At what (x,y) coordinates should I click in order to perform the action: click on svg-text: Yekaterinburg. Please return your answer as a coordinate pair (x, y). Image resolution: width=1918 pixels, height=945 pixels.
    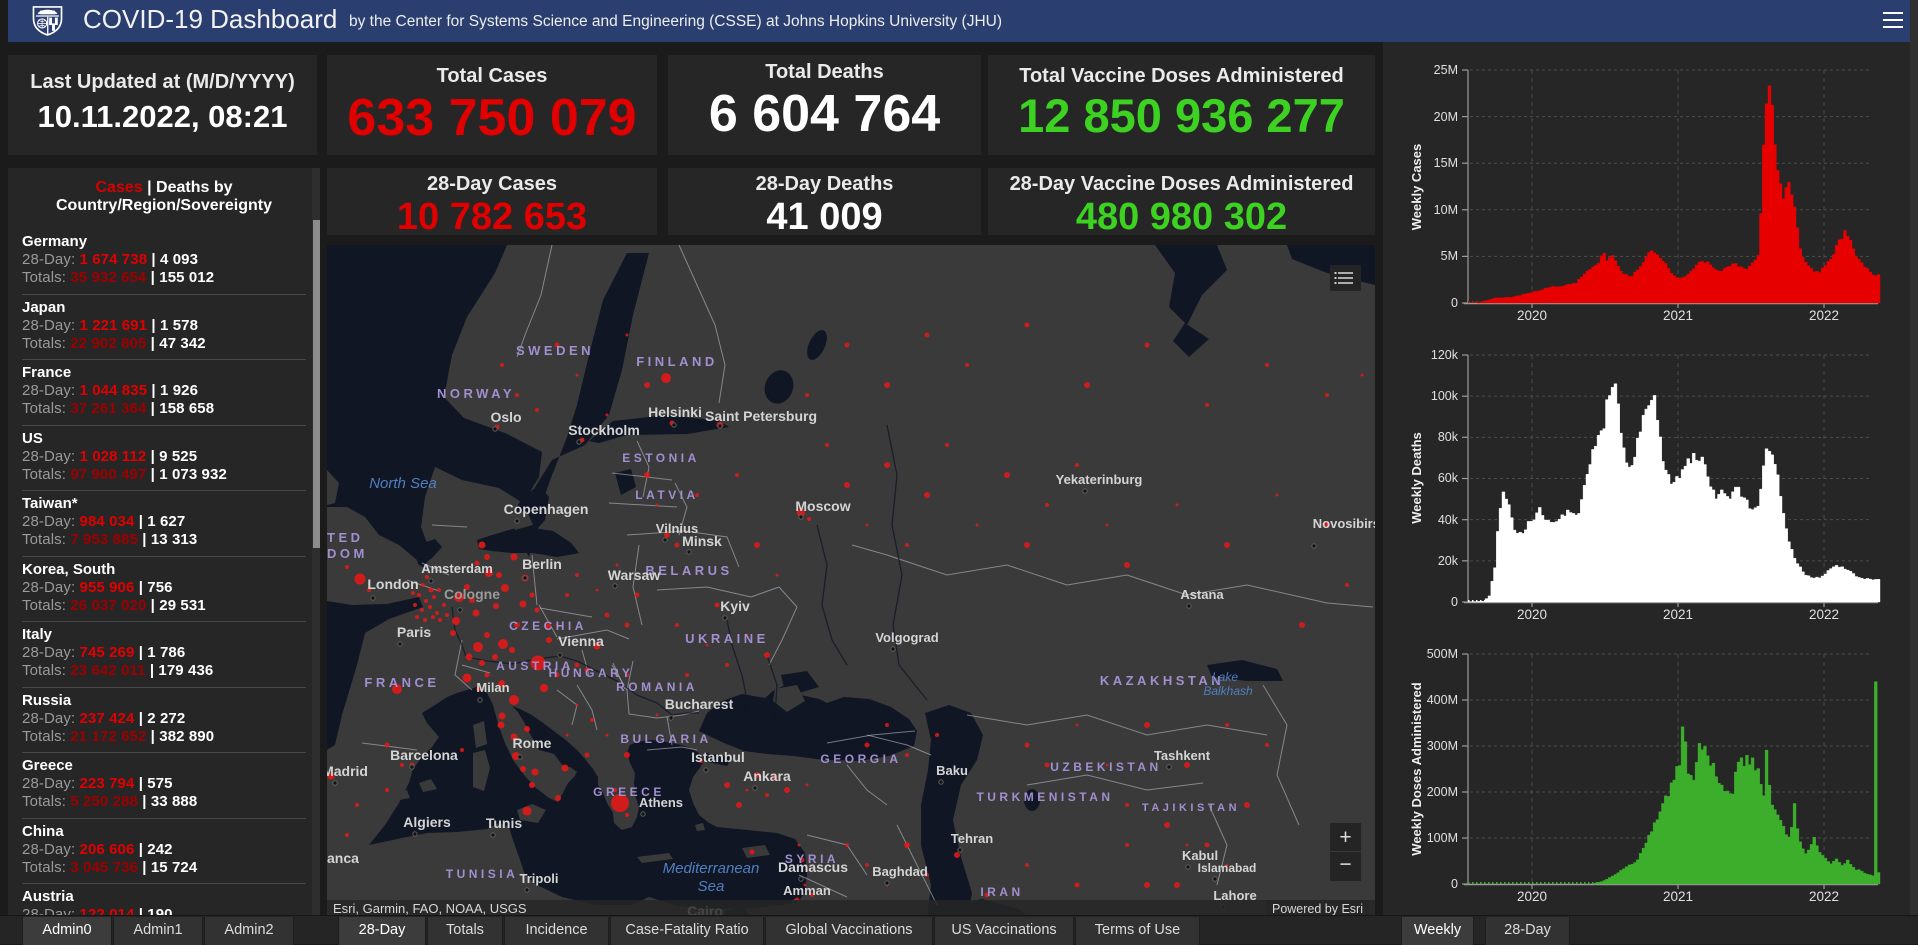
    Looking at the image, I should click on (1099, 479).